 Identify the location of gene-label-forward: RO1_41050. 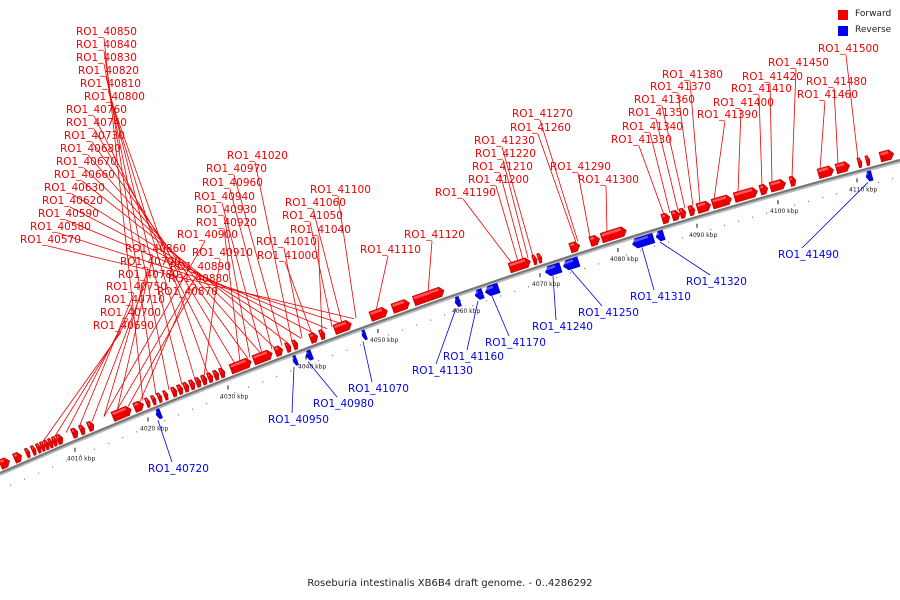
(312, 216).